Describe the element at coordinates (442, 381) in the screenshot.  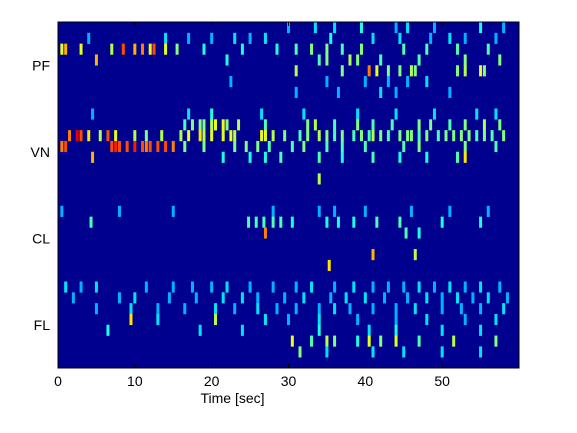
I see `x-tick-label: 50` at that location.